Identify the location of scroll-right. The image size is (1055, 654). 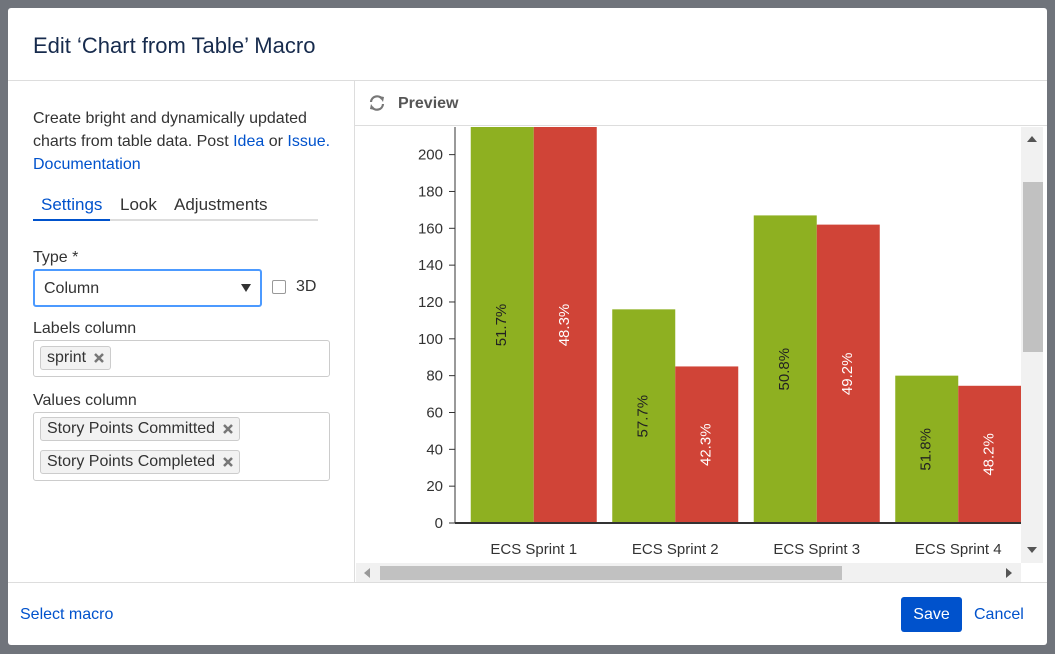
(1009, 573).